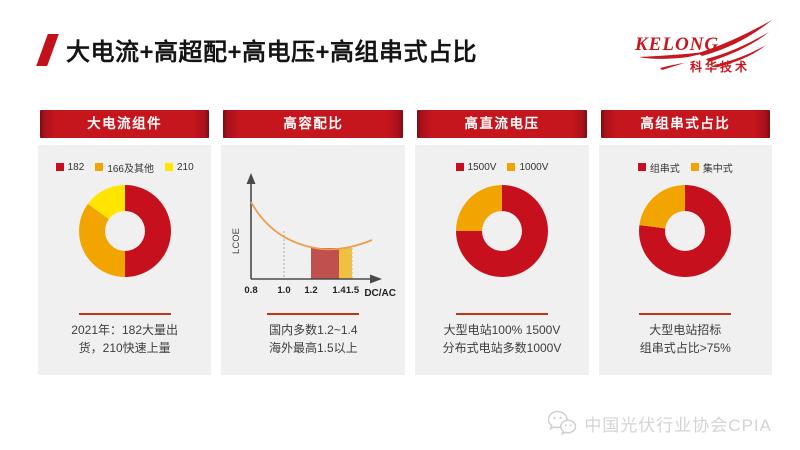 Image resolution: width=800 pixels, height=450 pixels. What do you see at coordinates (125, 330) in the screenshot?
I see `note-line: 2021年：182大量出` at bounding box center [125, 330].